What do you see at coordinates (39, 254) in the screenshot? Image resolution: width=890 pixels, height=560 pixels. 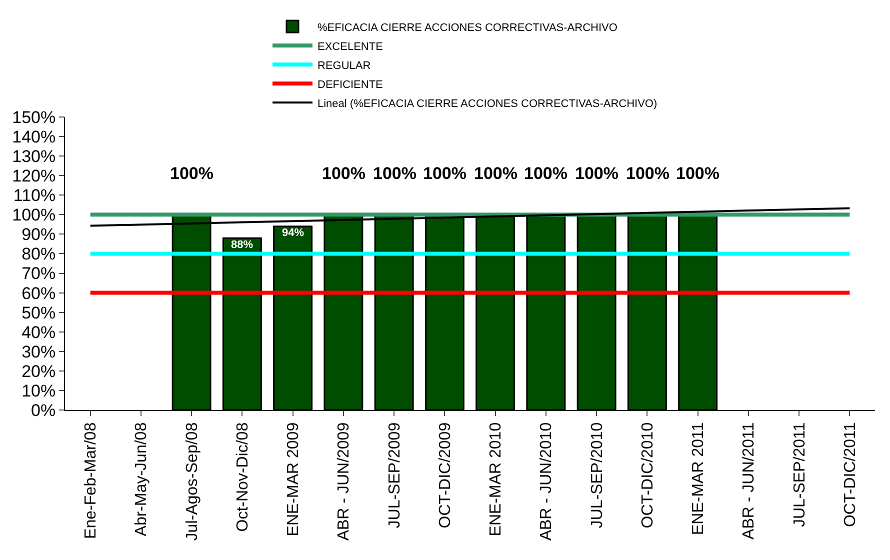 I see `y-tick-label: 80%` at bounding box center [39, 254].